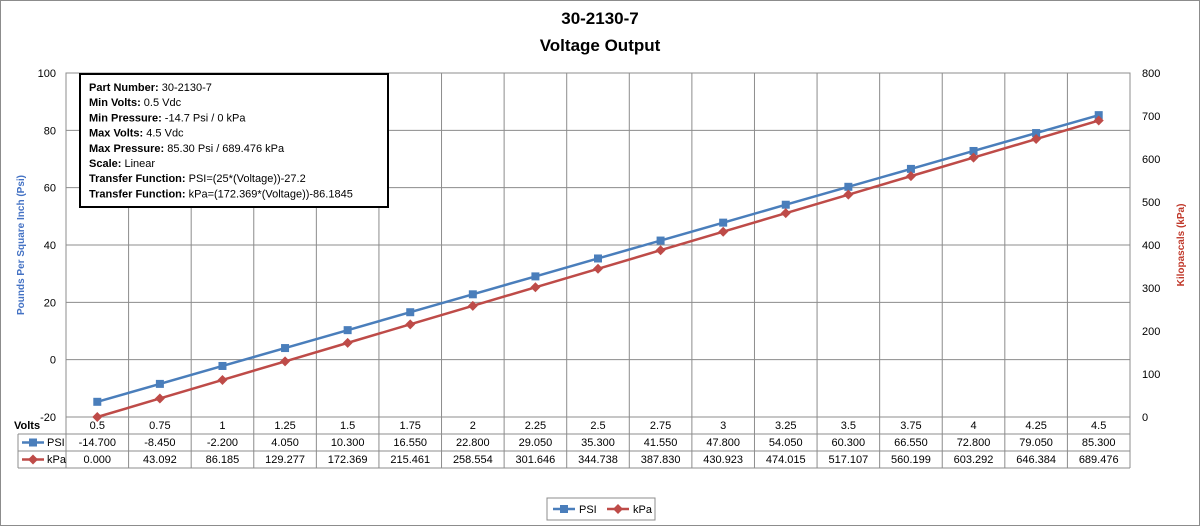 The image size is (1200, 526). I want to click on table-cell: 129.277, so click(285, 460).